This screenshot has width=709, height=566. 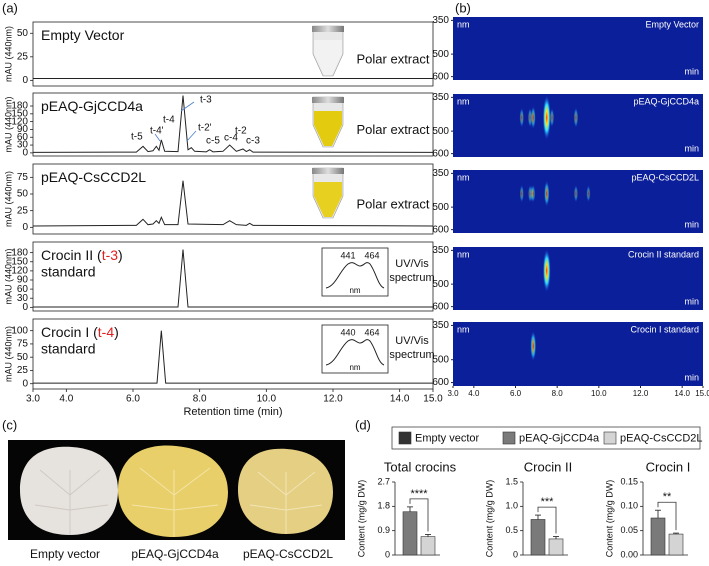 What do you see at coordinates (667, 497) in the screenshot?
I see `significance: **` at bounding box center [667, 497].